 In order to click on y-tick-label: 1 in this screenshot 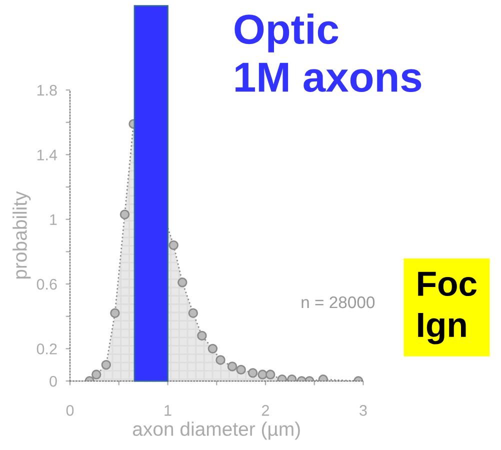, I will do `click(53, 219)`.